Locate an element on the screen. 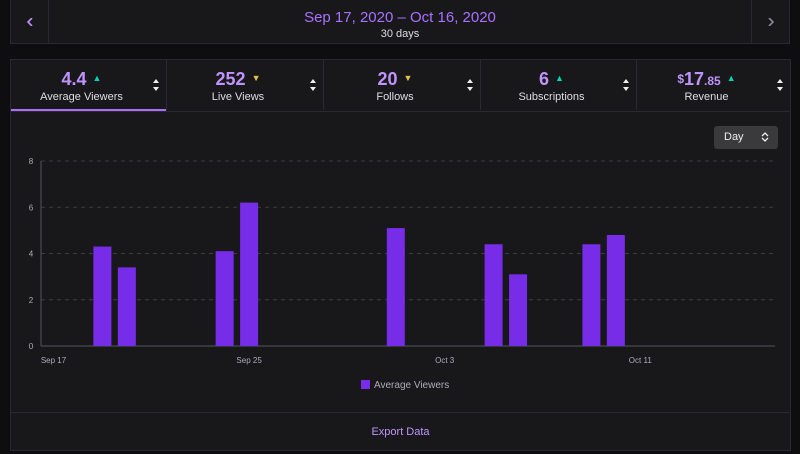  metric-value: 20 is located at coordinates (387, 79).